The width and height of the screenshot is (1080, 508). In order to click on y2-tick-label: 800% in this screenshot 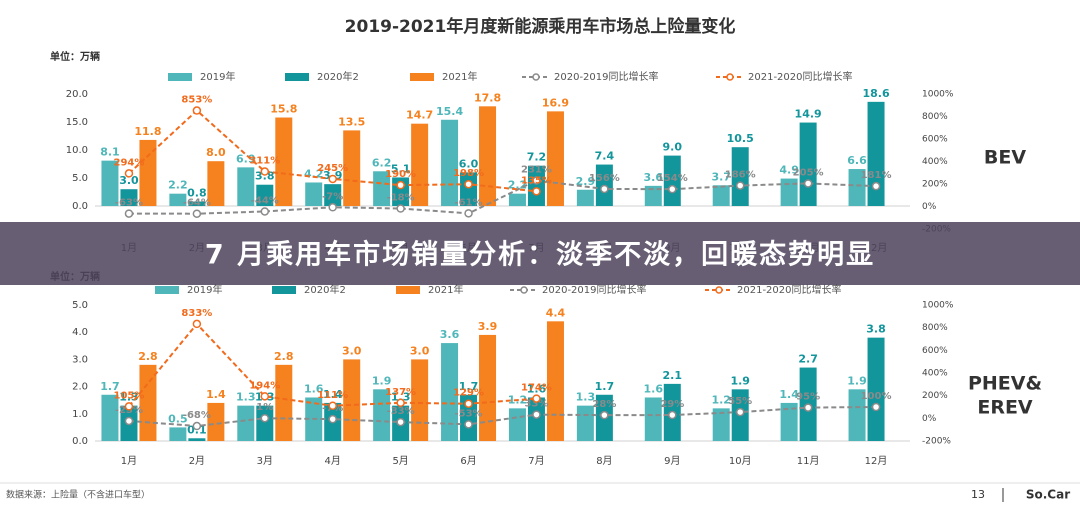, I will do `click(935, 117)`.